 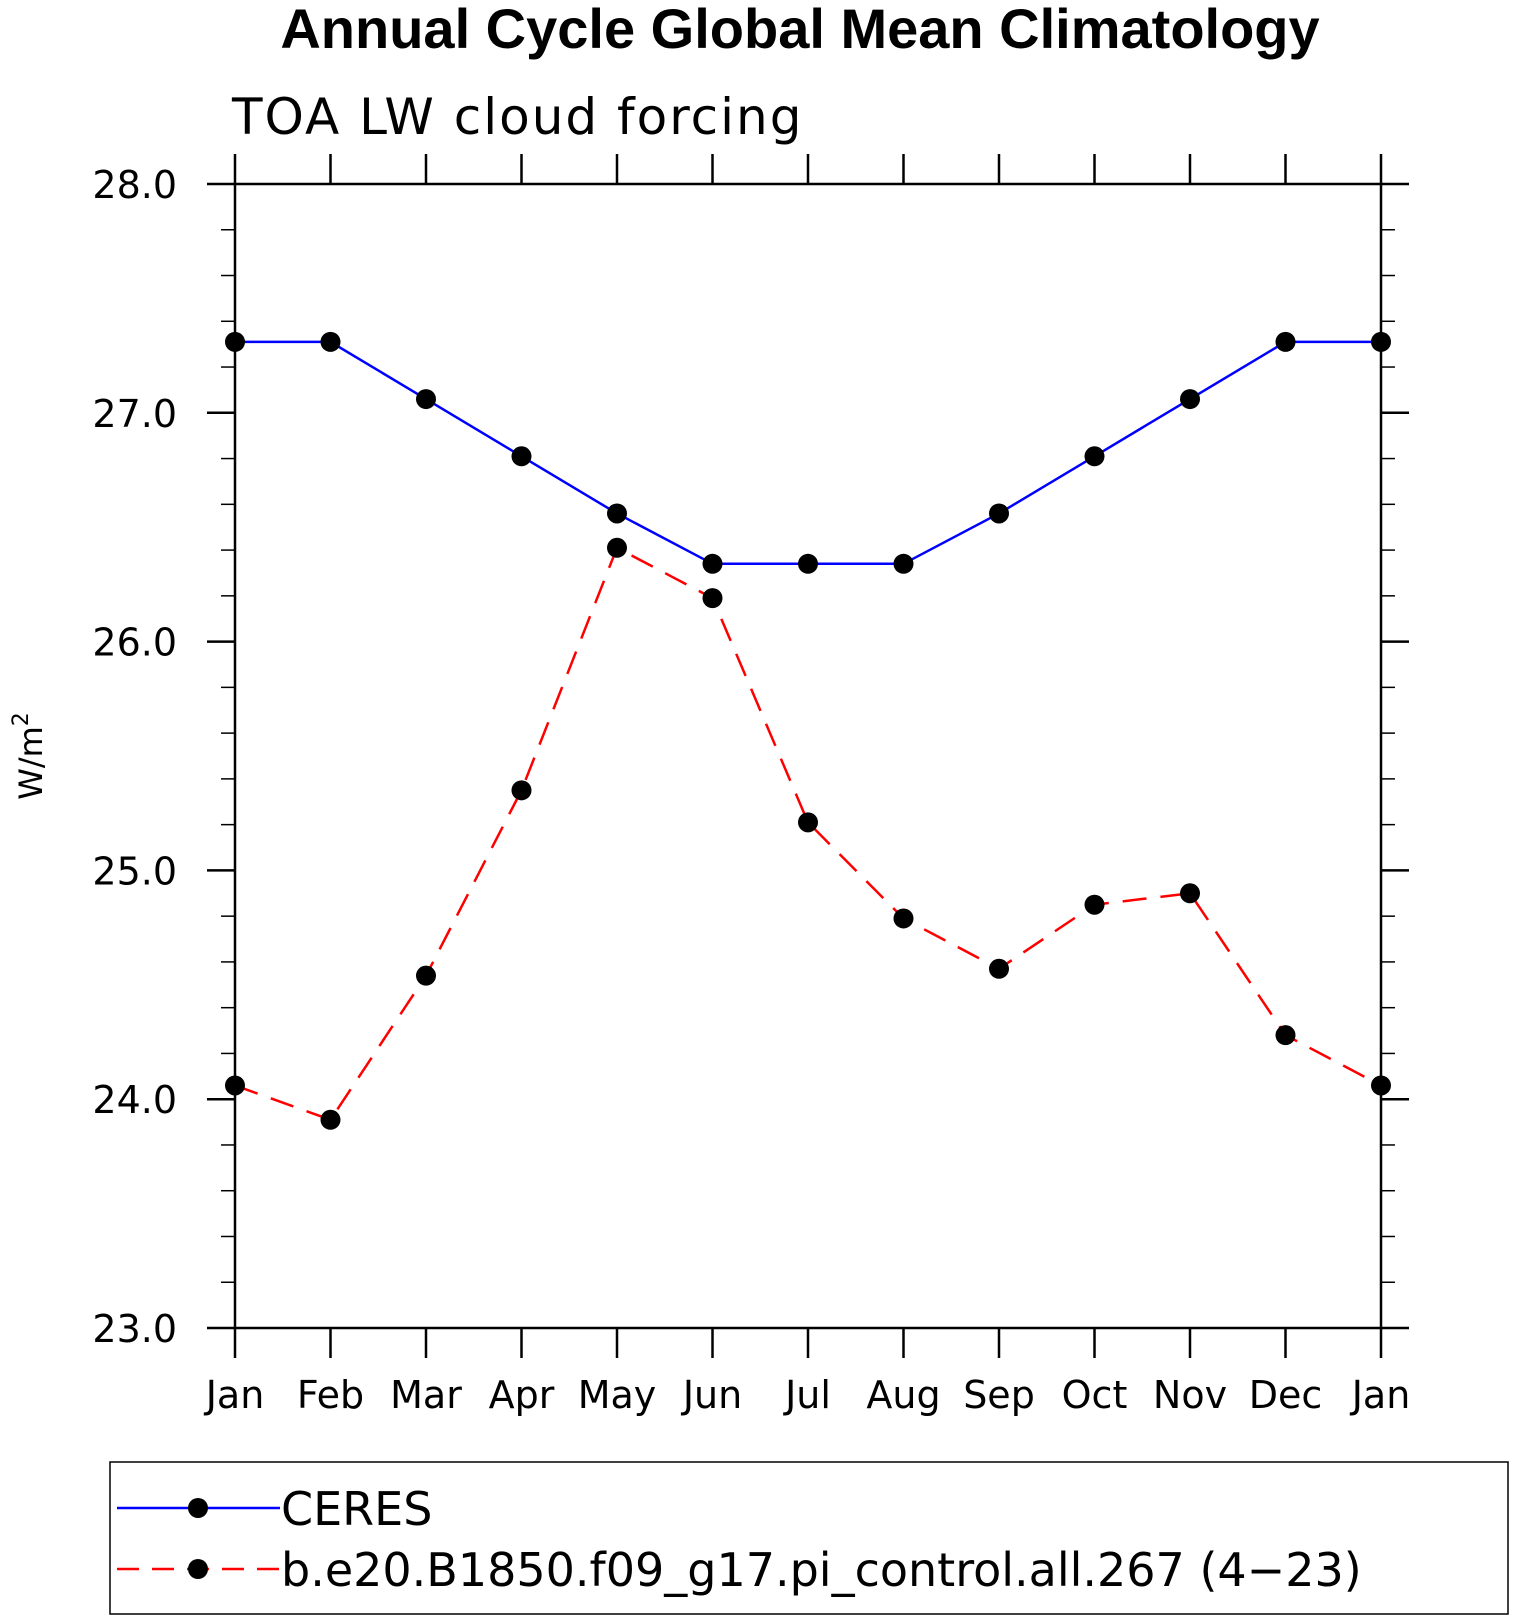 What do you see at coordinates (31, 763) in the screenshot?
I see `y-axis-label-text: W/m` at bounding box center [31, 763].